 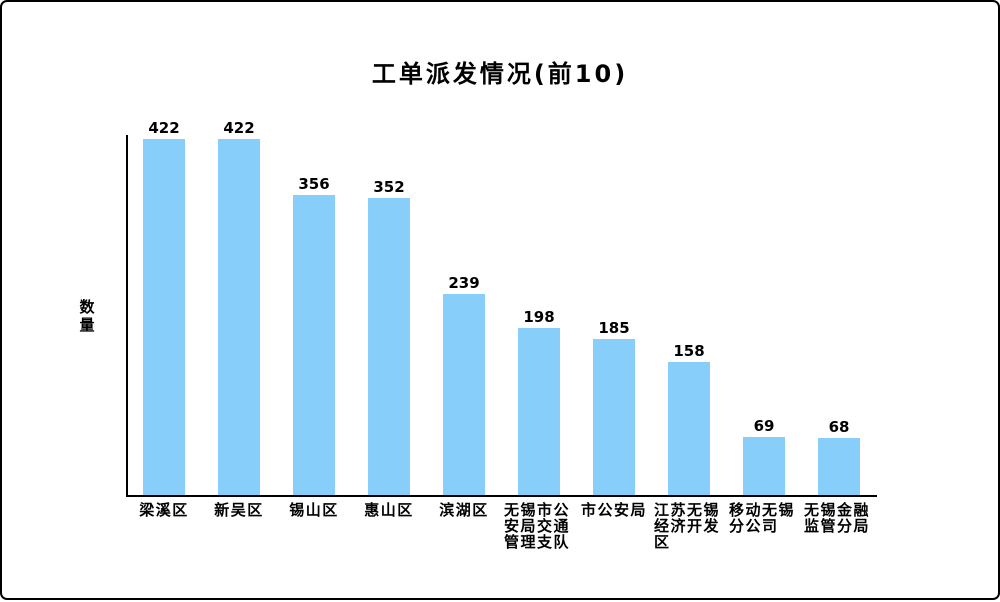 I want to click on x-axis-category-label: 江苏无锡经济开发区, so click(x=687, y=526).